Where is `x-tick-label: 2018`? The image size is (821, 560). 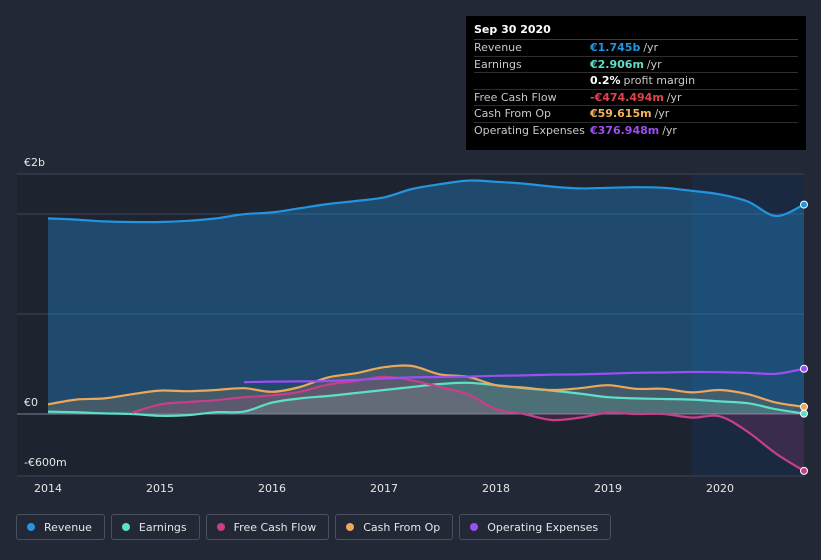
x-tick-label: 2018 is located at coordinates (496, 488).